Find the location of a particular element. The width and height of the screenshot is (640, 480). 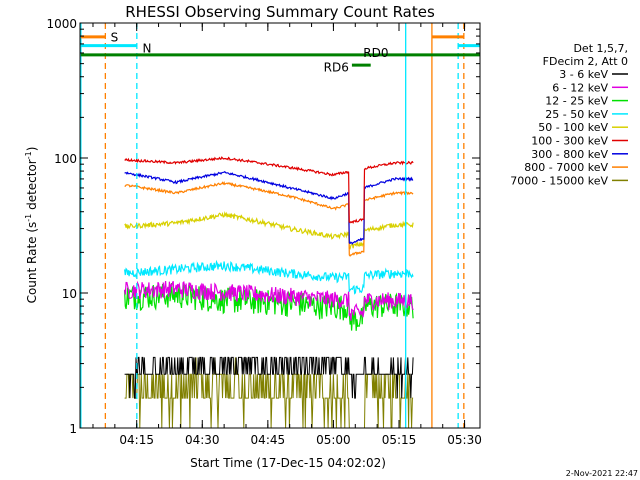

legend-entry-label: 6 - 12 keV is located at coordinates (580, 87).